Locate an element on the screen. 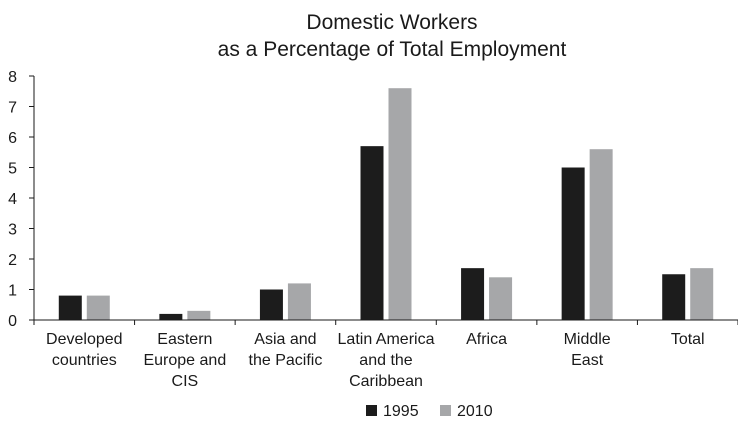 The image size is (738, 422). category-label: Africa is located at coordinates (486, 339).